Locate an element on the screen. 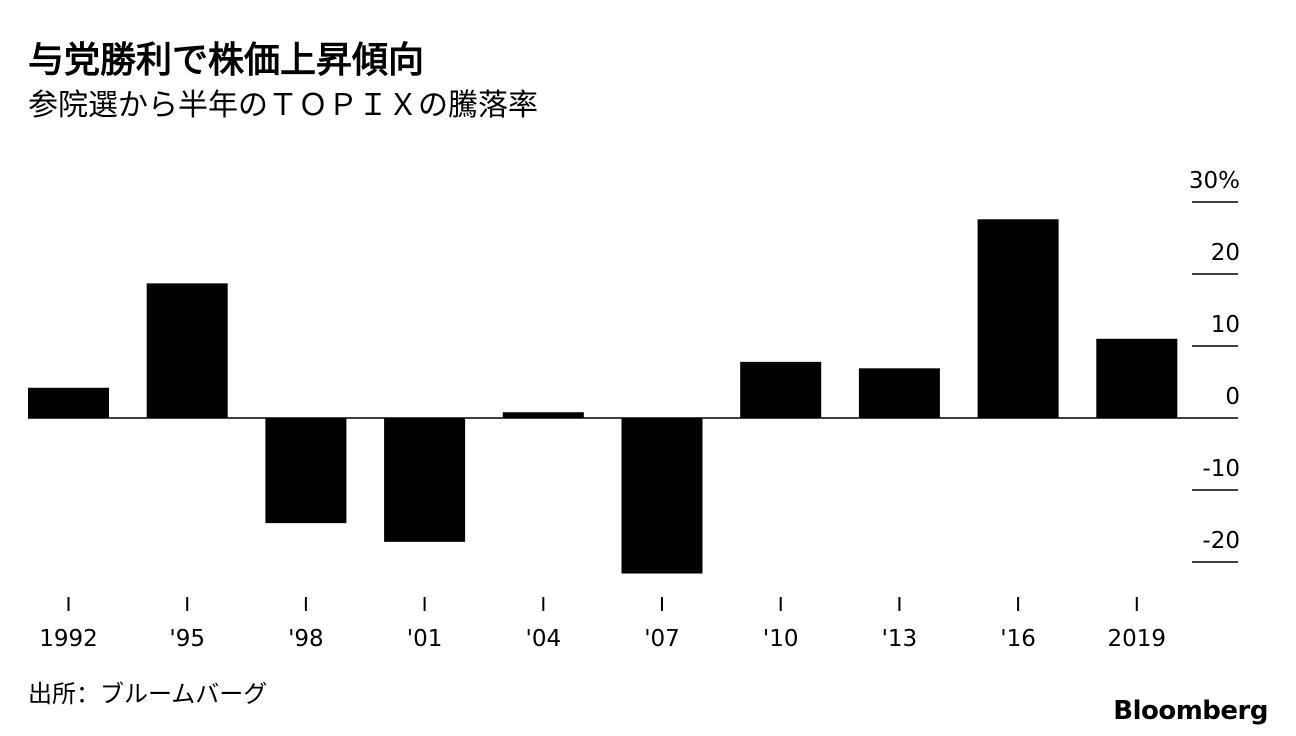 The width and height of the screenshot is (1296, 736). y-tick-label-1: 20 is located at coordinates (1225, 253).